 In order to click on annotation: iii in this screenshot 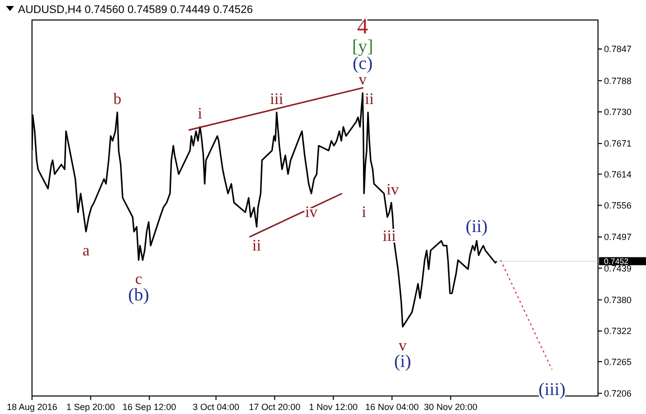, I will do `click(277, 99)`.